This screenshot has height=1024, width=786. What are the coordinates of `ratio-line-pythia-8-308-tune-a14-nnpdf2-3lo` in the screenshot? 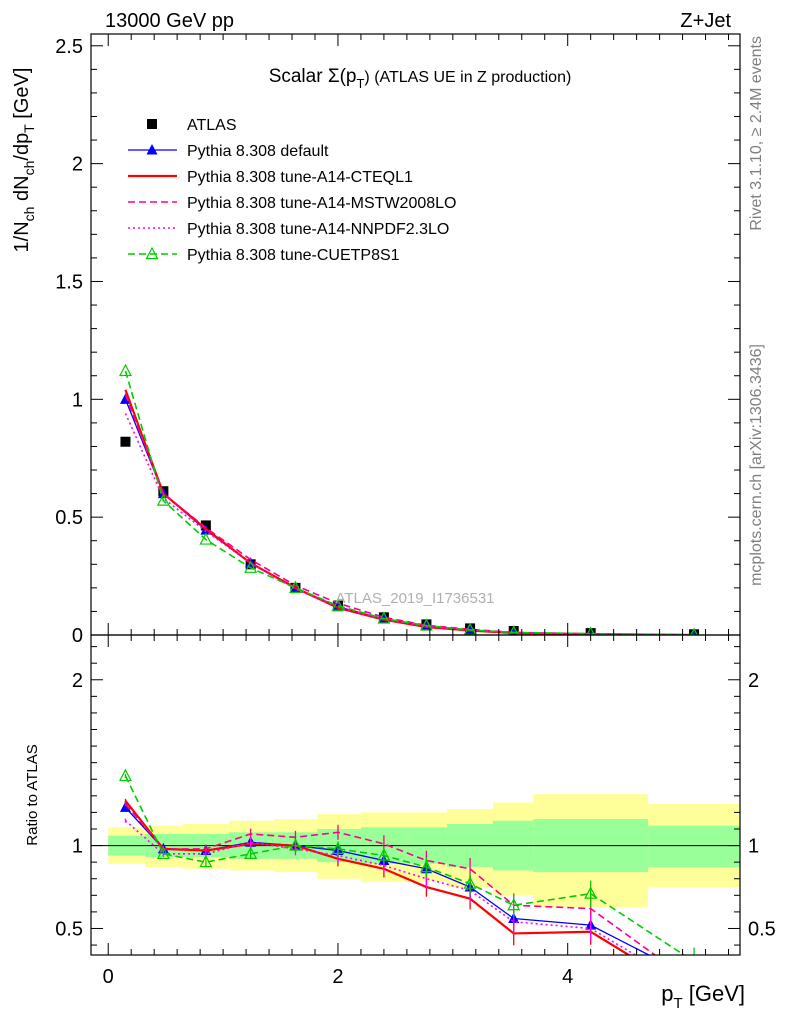 It's located at (380, 887).